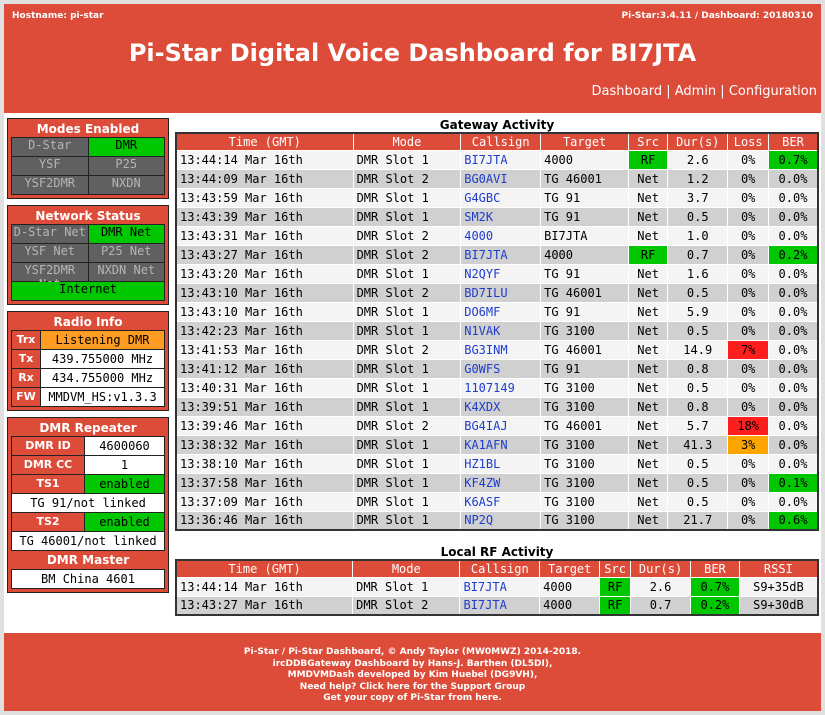  What do you see at coordinates (778, 568) in the screenshot?
I see `column-header: RSSI` at bounding box center [778, 568].